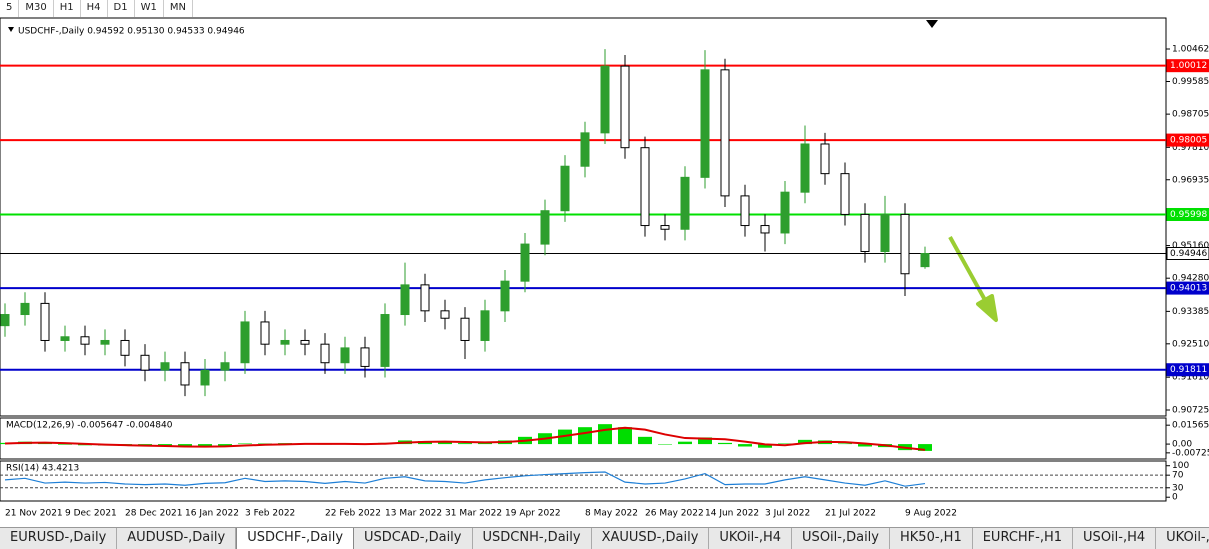 This screenshot has width=1209, height=549. What do you see at coordinates (1190, 410) in the screenshot?
I see `y-tick-label: 0.90725` at bounding box center [1190, 410].